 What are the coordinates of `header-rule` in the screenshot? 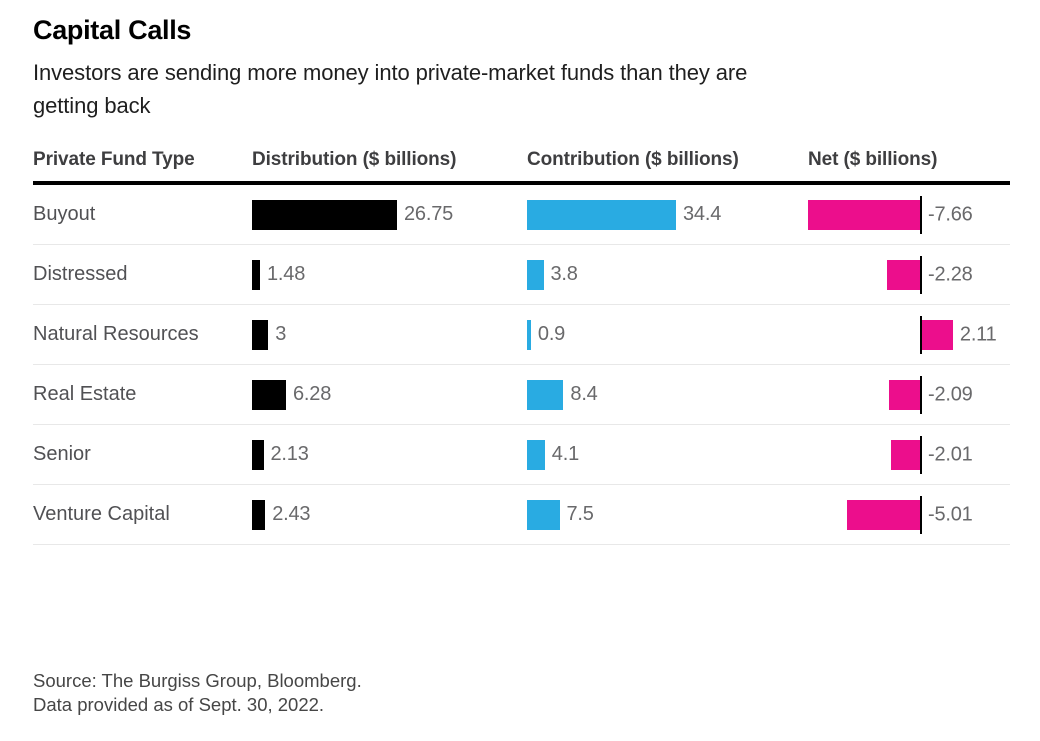 It's located at (521, 183).